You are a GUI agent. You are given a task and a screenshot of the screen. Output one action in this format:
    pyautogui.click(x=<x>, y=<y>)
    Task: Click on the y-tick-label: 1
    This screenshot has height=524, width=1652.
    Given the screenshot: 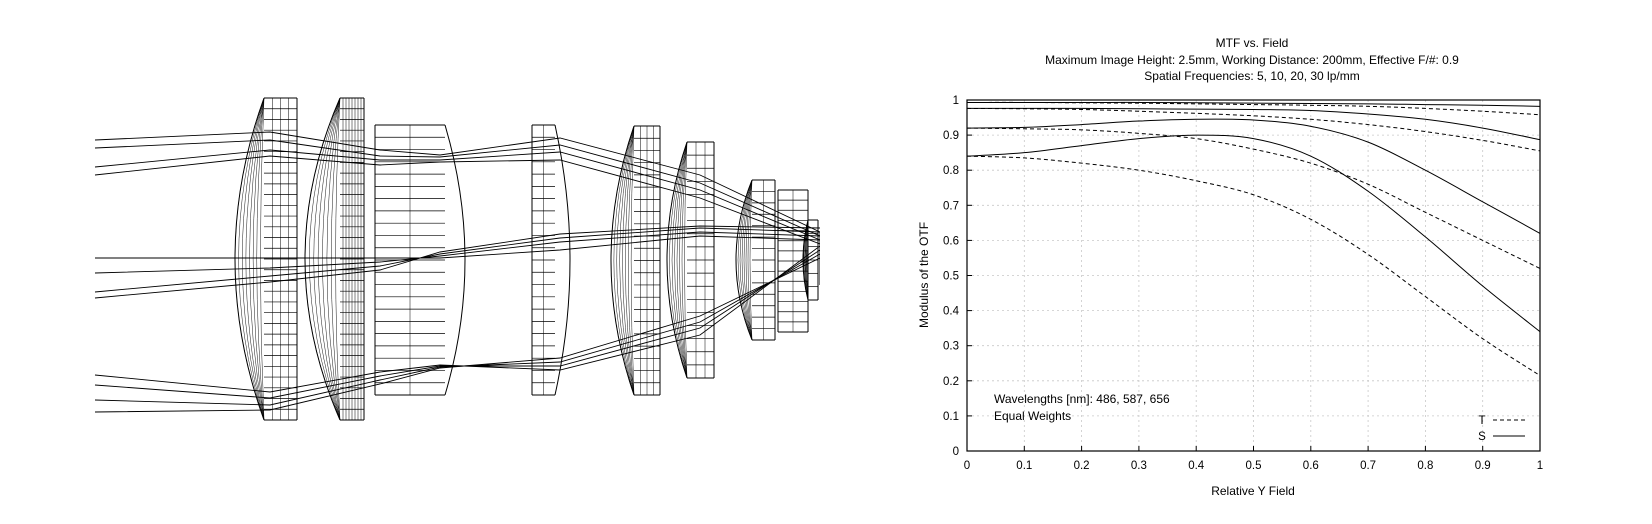 What is the action you would take?
    pyautogui.click(x=956, y=101)
    